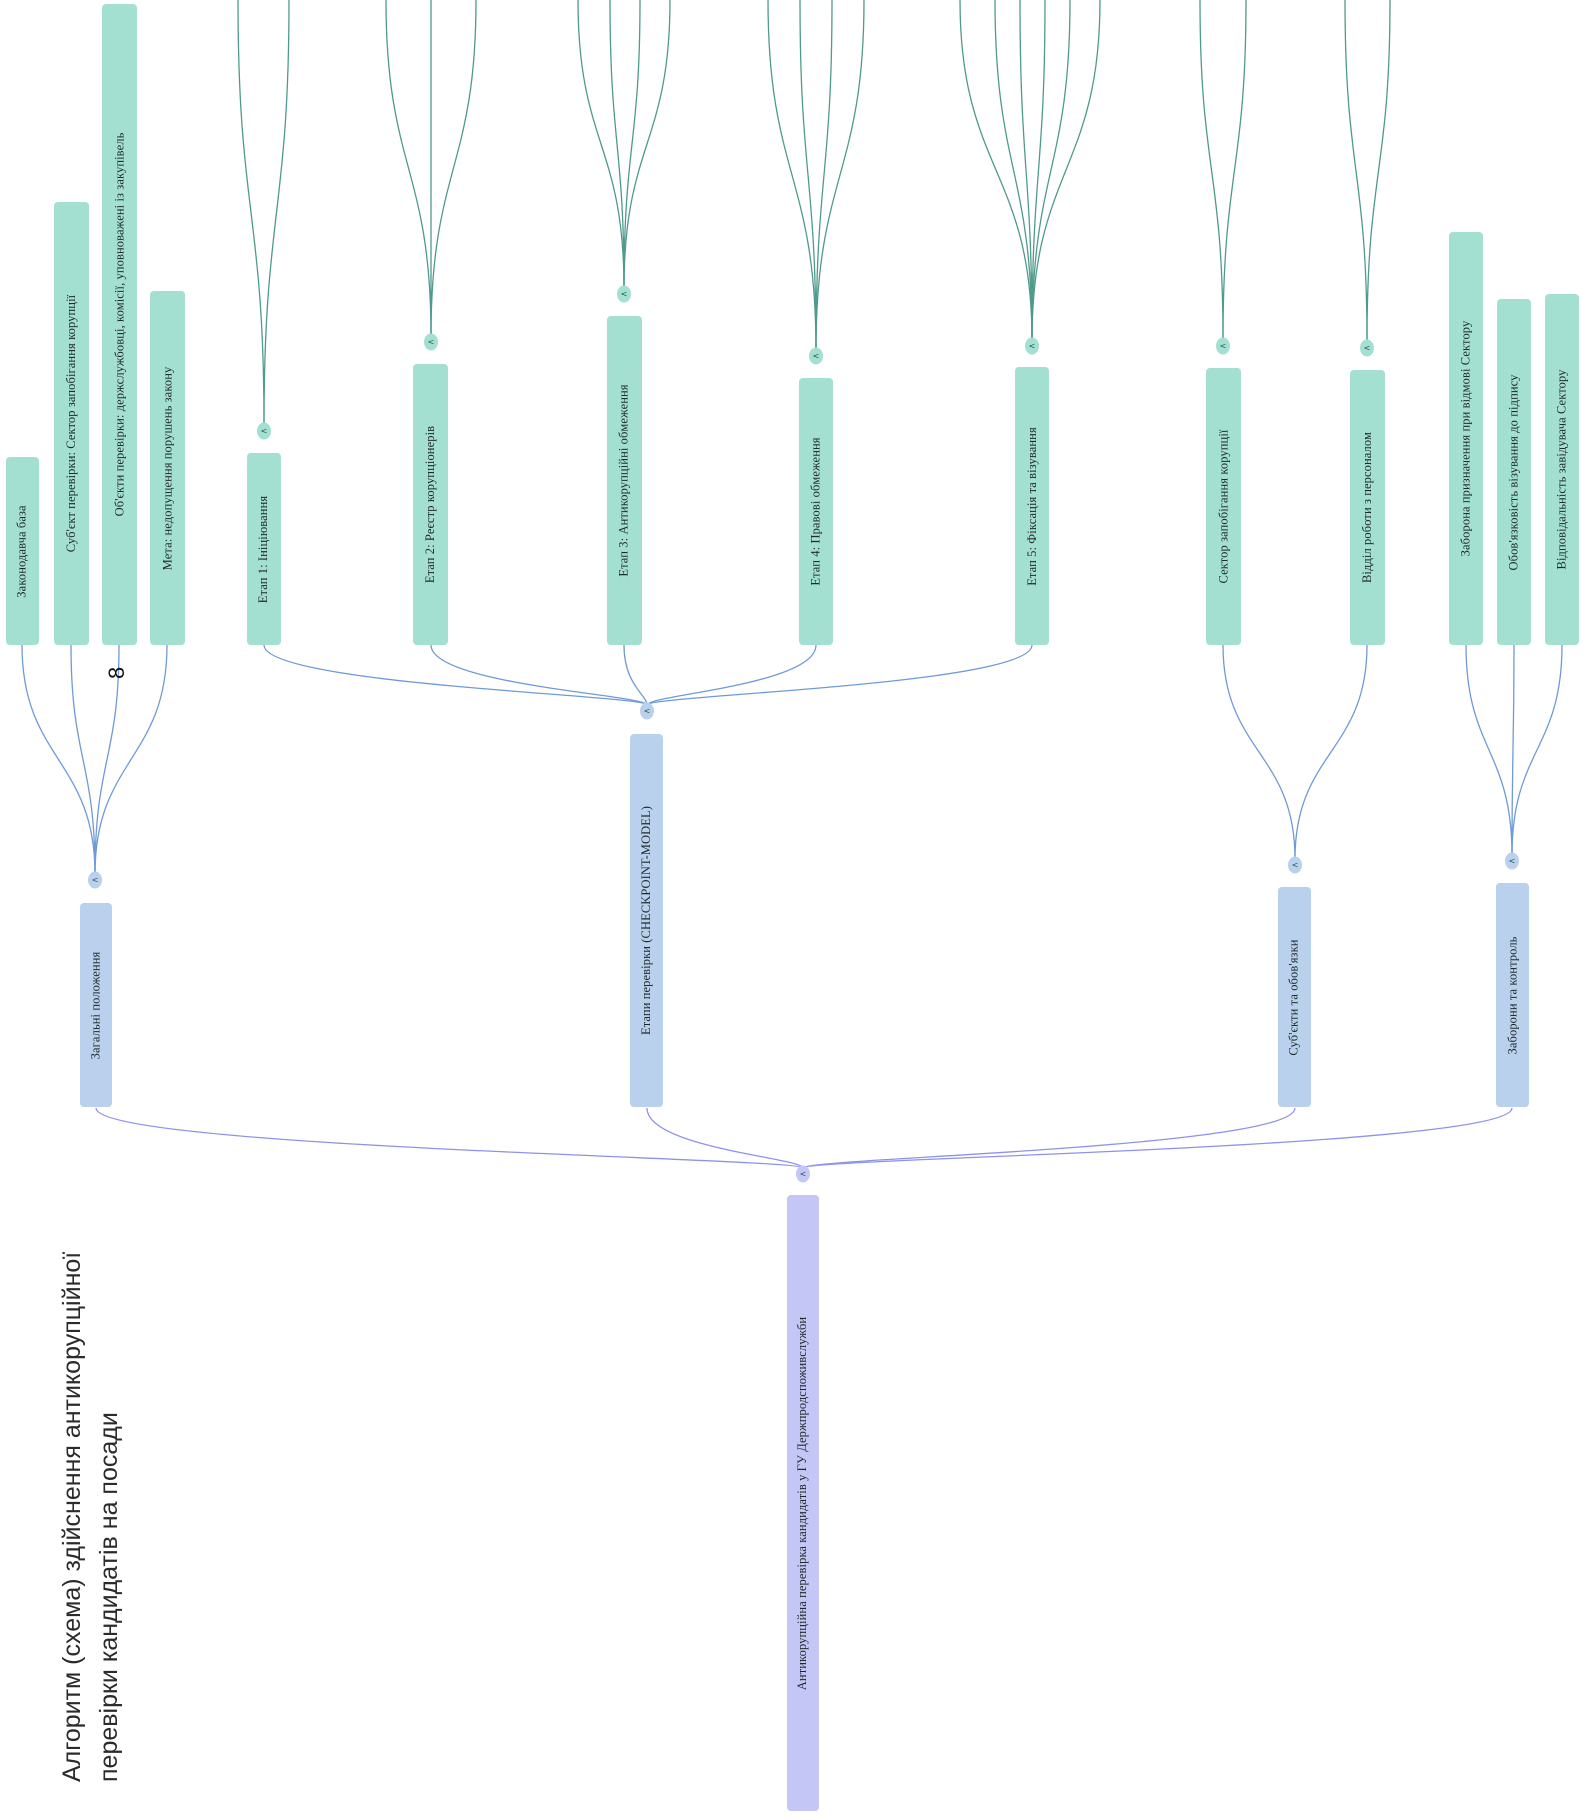 Image resolution: width=1587 pixels, height=1820 pixels. Describe the element at coordinates (264, 431) in the screenshot. I see `stage-1-collapse-toggle-icon: <` at that location.